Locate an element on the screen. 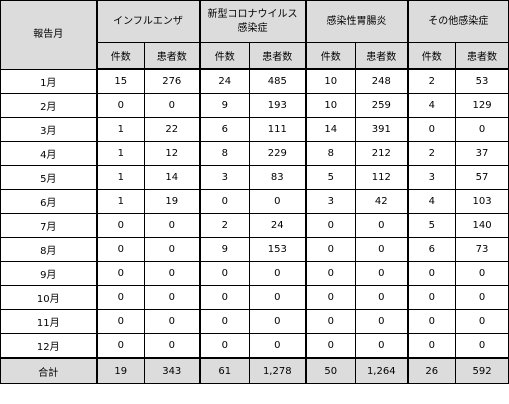 The height and width of the screenshot is (404, 509). value-cell: 229 is located at coordinates (278, 153).